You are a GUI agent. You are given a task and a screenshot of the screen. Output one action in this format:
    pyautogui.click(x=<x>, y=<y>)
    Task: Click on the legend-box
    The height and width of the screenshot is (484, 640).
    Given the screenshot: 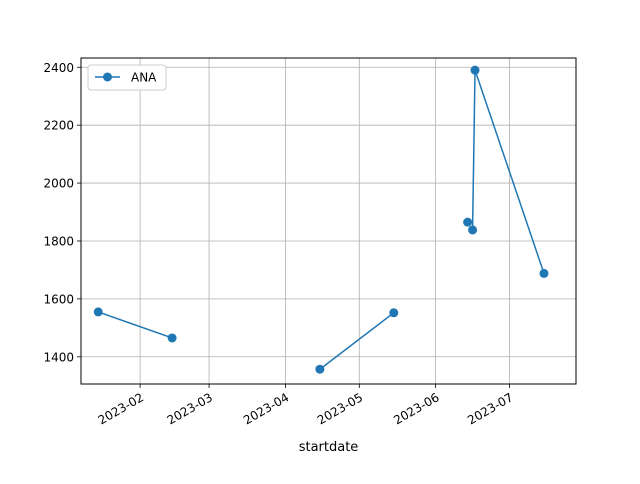 What is the action you would take?
    pyautogui.click(x=127, y=77)
    